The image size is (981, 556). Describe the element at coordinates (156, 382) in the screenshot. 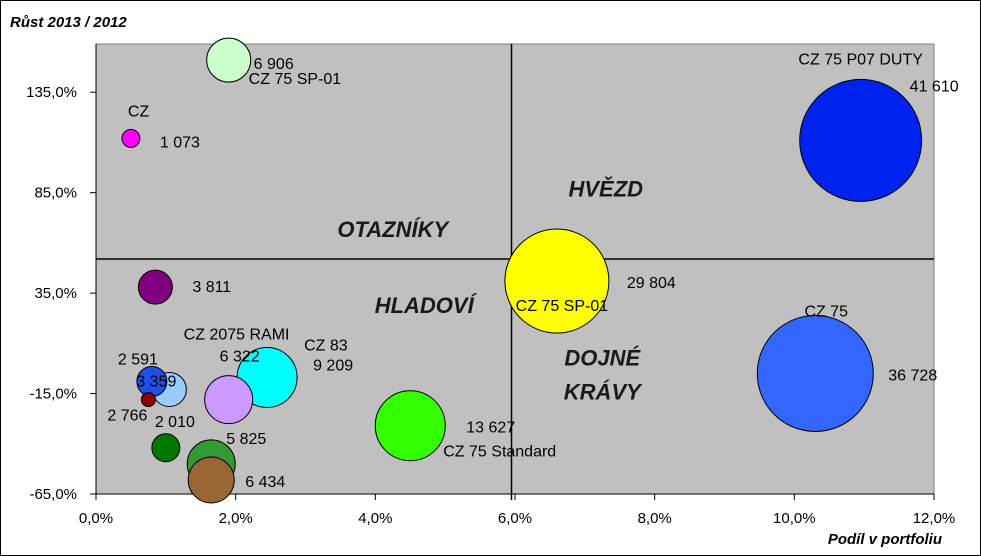

I see `bubble-value-label: 3 359` at that location.